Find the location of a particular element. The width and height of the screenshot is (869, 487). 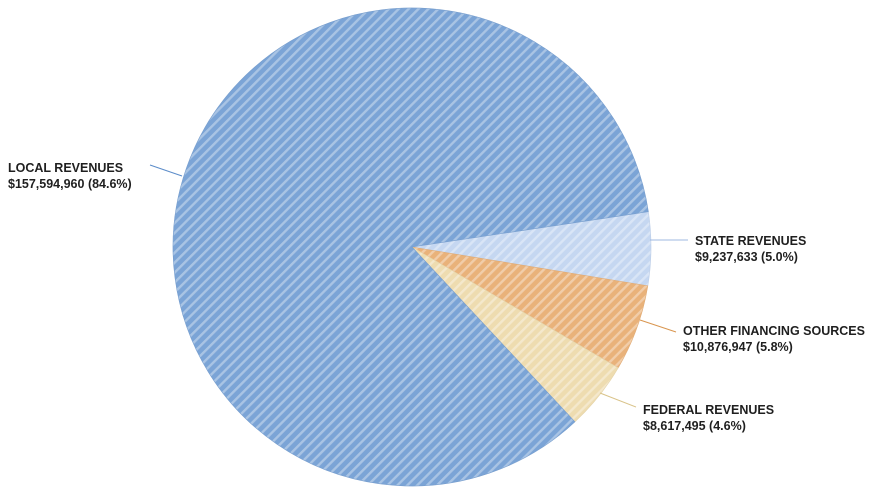

slice-label-local-revenues: LOCAL REVENUES is located at coordinates (65, 168).